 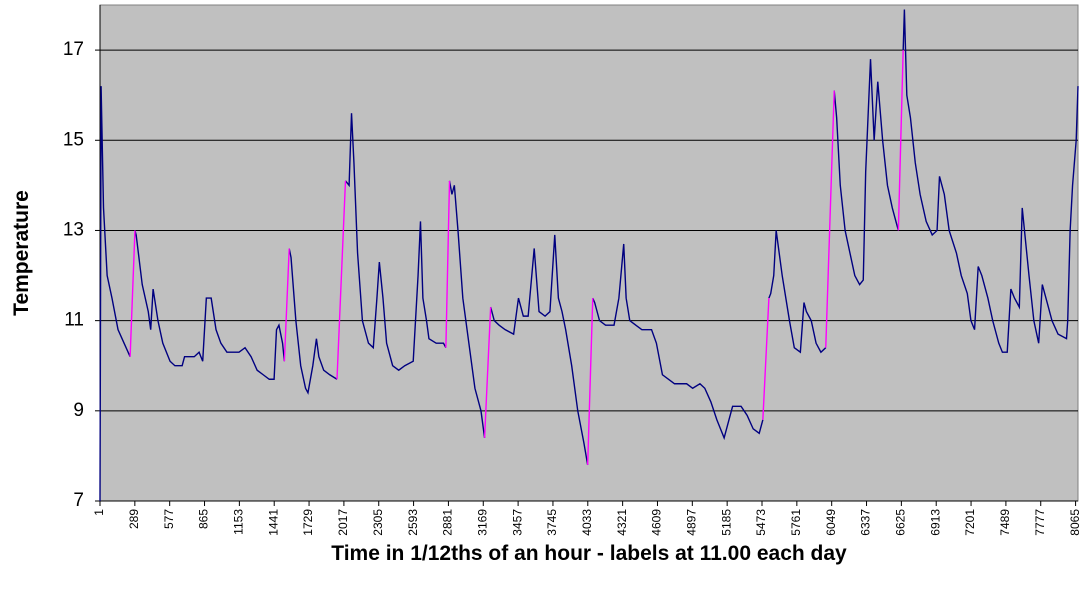 I want to click on x-tick-label: 7201, so click(x=970, y=522).